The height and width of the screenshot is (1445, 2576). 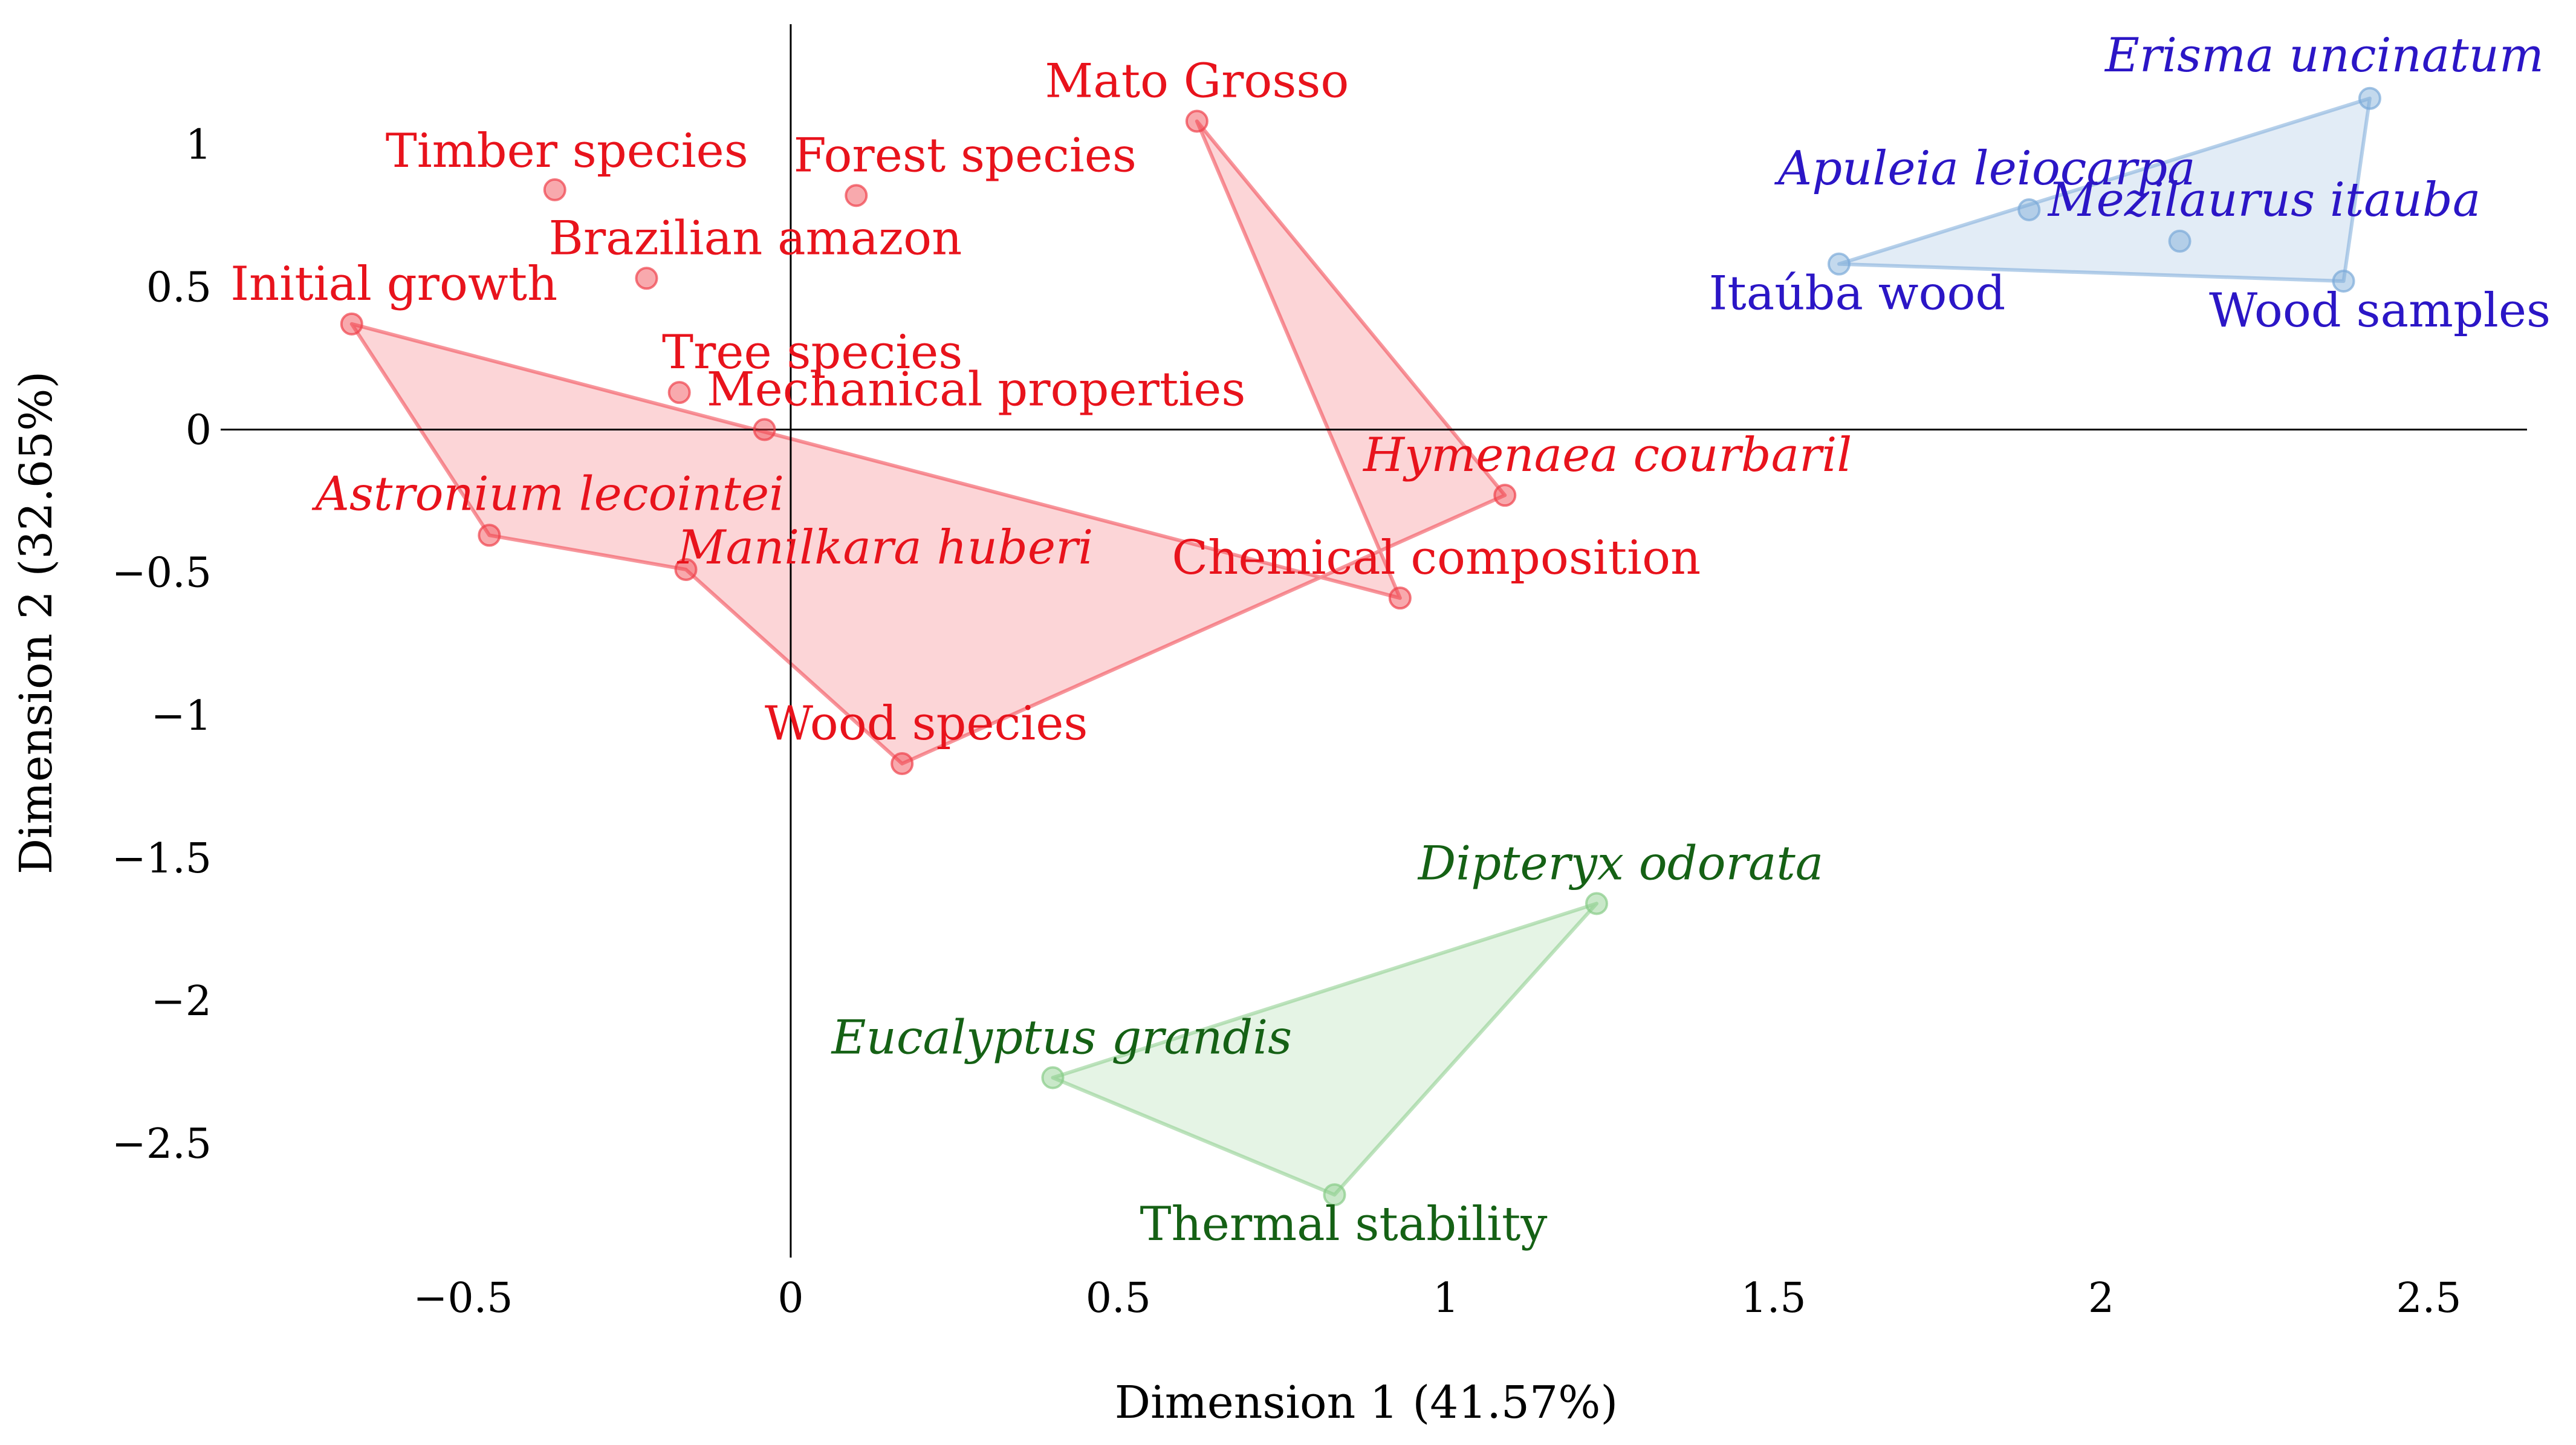 What do you see at coordinates (199, 431) in the screenshot?
I see `y-tick-label: 0` at bounding box center [199, 431].